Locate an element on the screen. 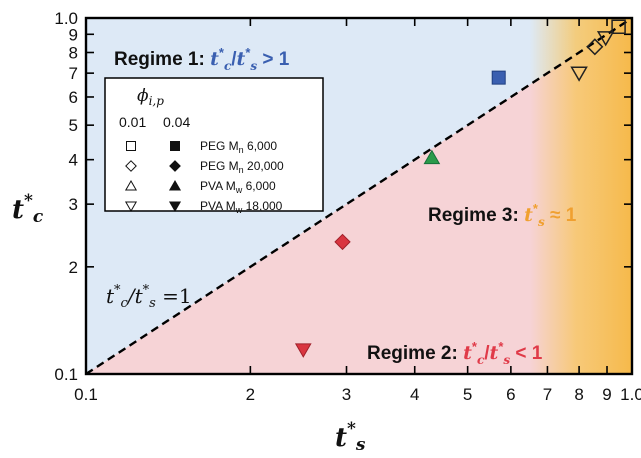 This screenshot has height=458, width=641. legend-open-diamond-icon is located at coordinates (131, 166).